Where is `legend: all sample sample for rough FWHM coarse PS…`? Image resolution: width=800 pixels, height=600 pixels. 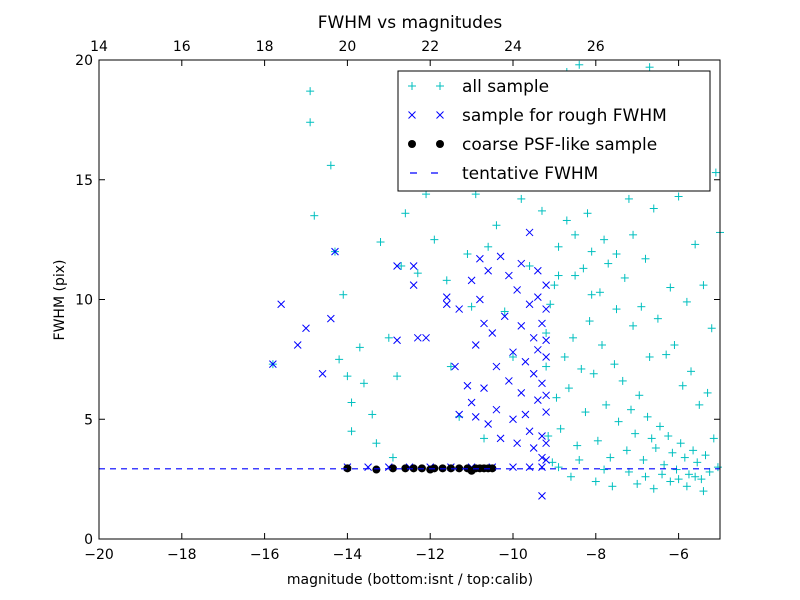 legend: all sample sample for rough FWHM coarse PS… is located at coordinates (554, 131).